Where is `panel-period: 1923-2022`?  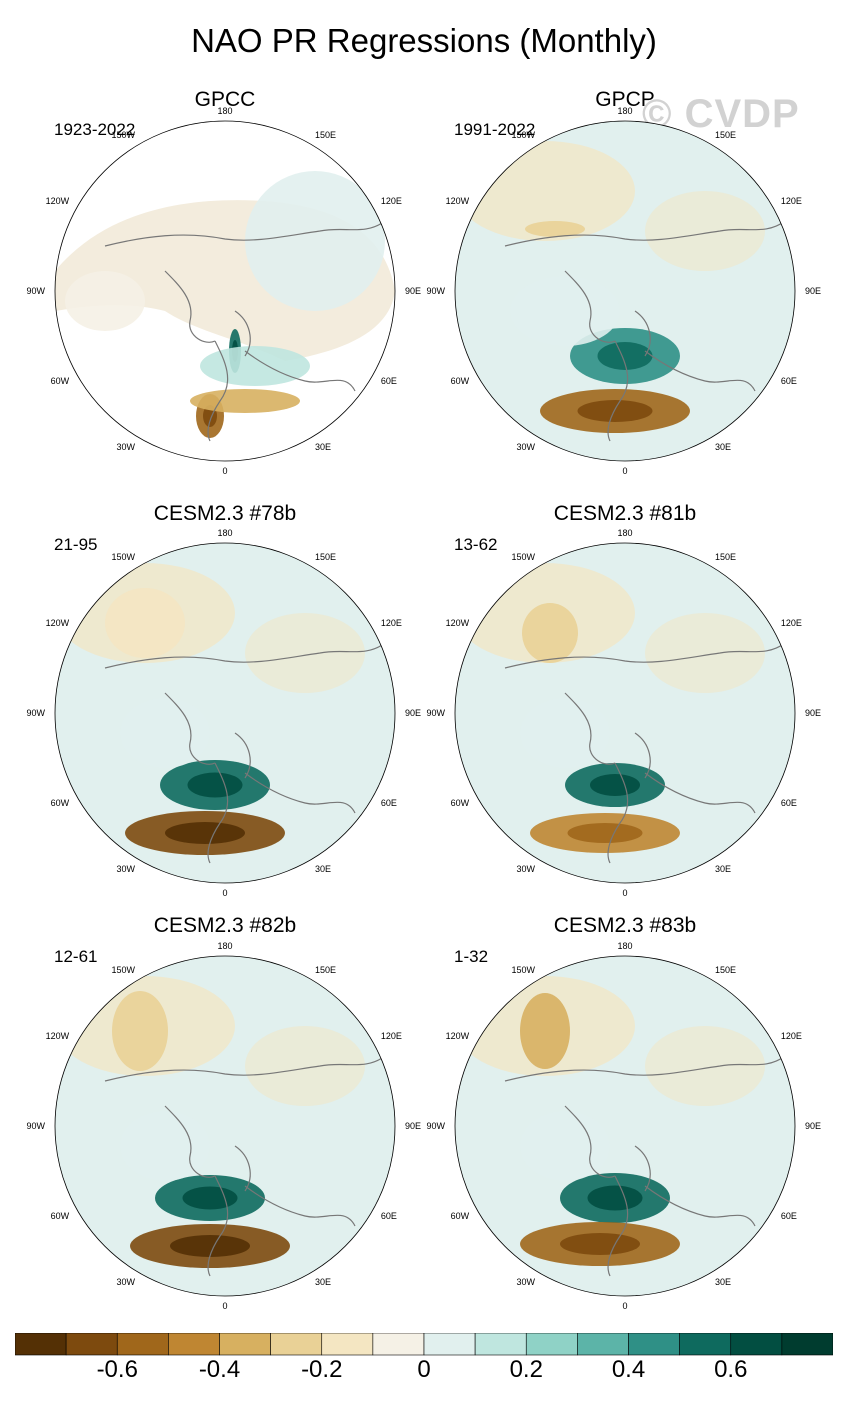 panel-period: 1923-2022 is located at coordinates (95, 129).